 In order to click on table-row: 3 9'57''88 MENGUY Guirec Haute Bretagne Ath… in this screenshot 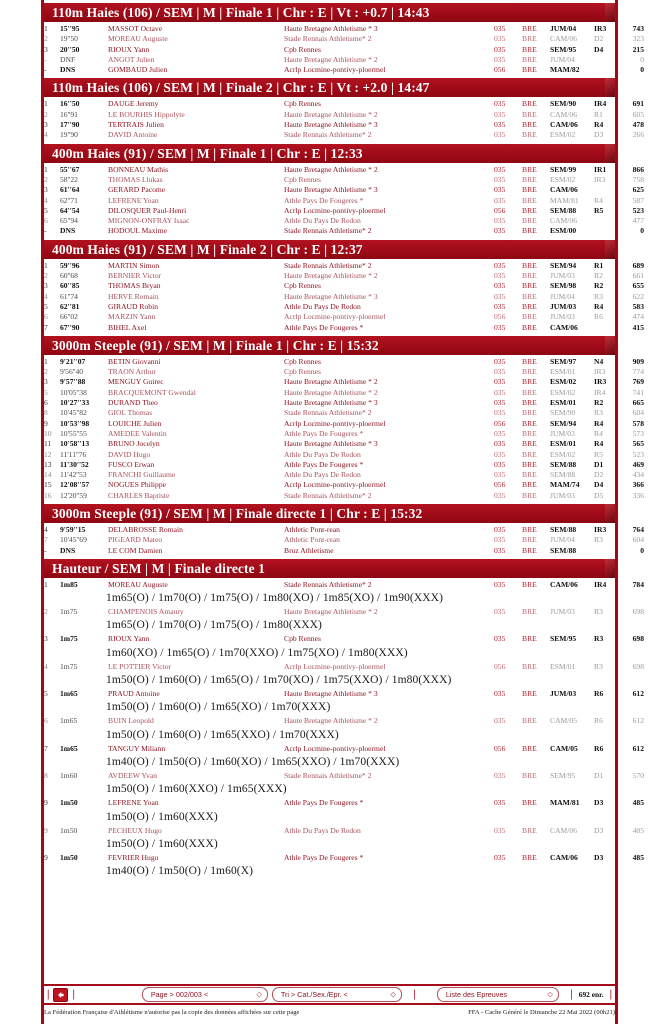, I will do `click(344, 382)`.